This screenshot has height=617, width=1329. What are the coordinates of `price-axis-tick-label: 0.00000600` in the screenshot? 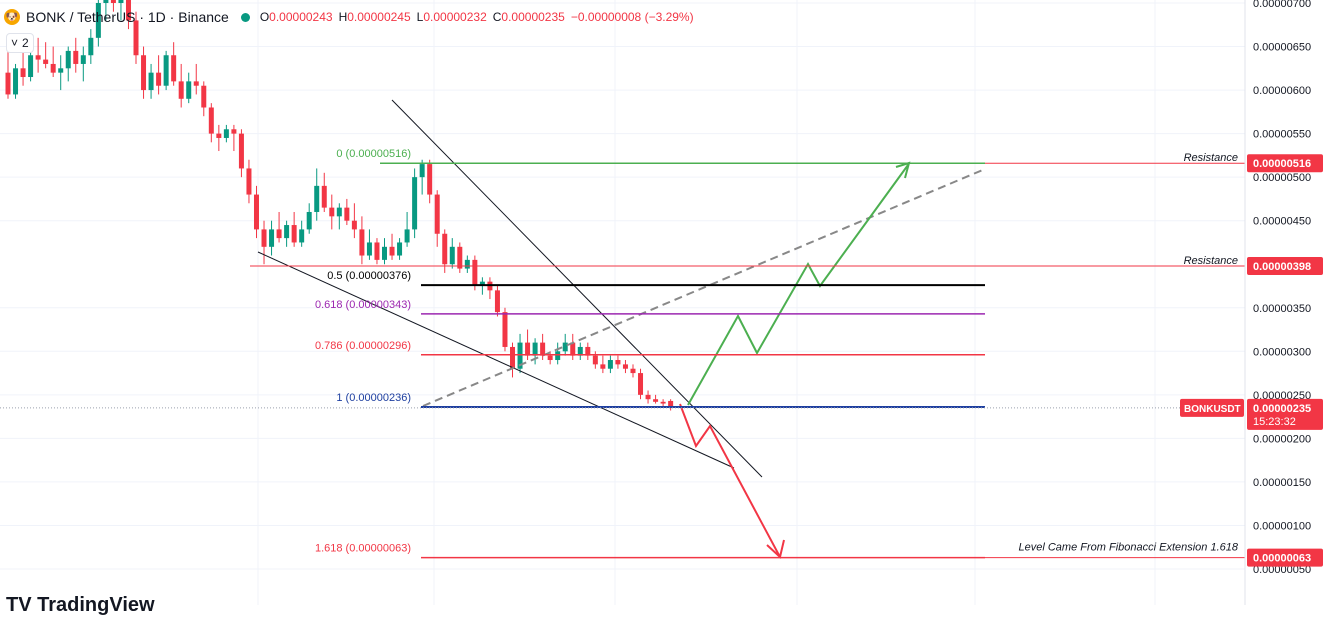 It's located at (1282, 91).